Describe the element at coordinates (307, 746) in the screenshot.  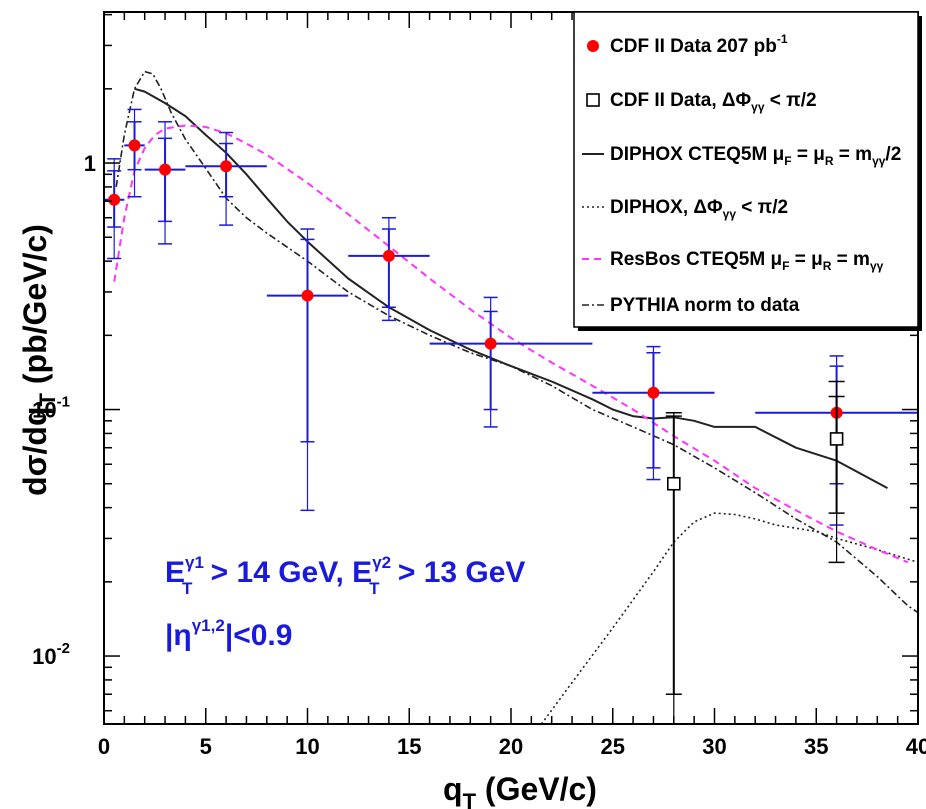
I see `x-tick-label: 10` at that location.